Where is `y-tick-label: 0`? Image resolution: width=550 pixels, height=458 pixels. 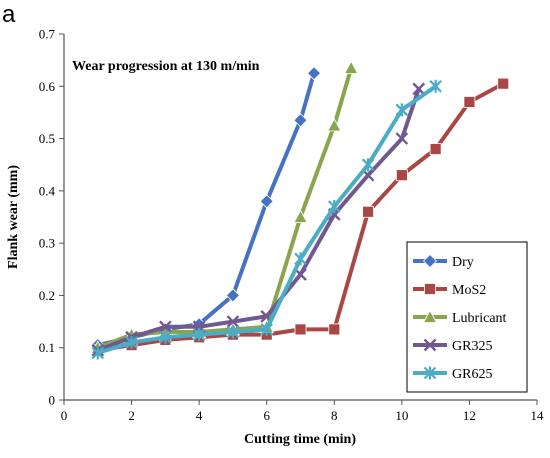 y-tick-label: 0 is located at coordinates (52, 400).